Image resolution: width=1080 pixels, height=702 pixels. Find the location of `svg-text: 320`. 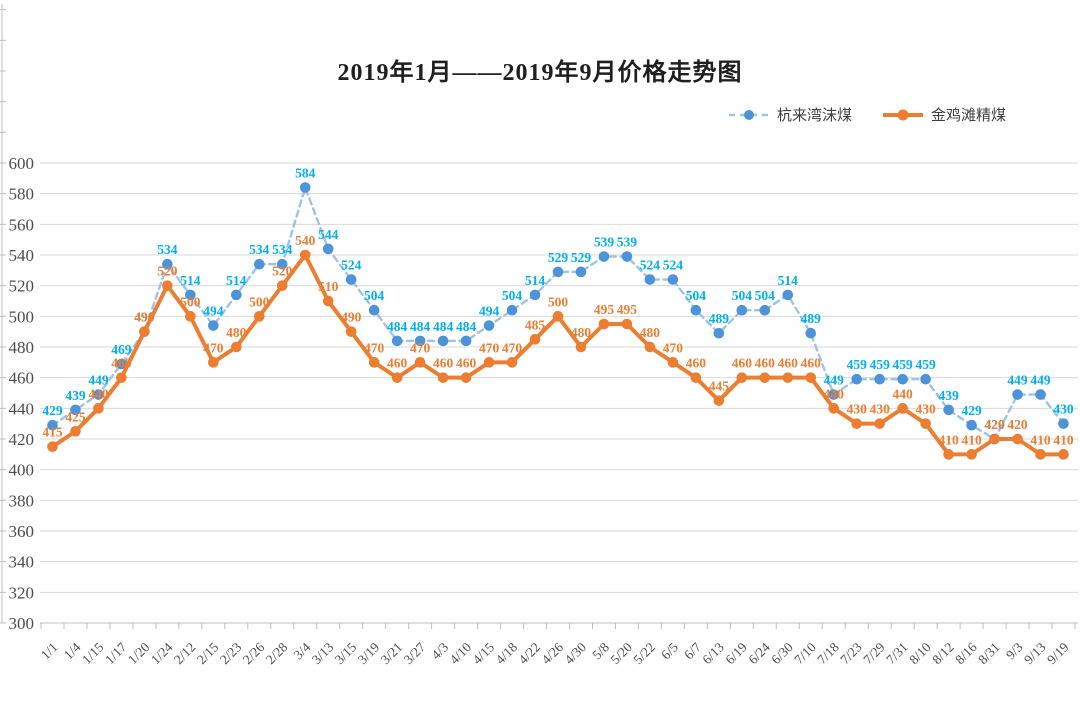

svg-text: 320 is located at coordinates (22, 592).